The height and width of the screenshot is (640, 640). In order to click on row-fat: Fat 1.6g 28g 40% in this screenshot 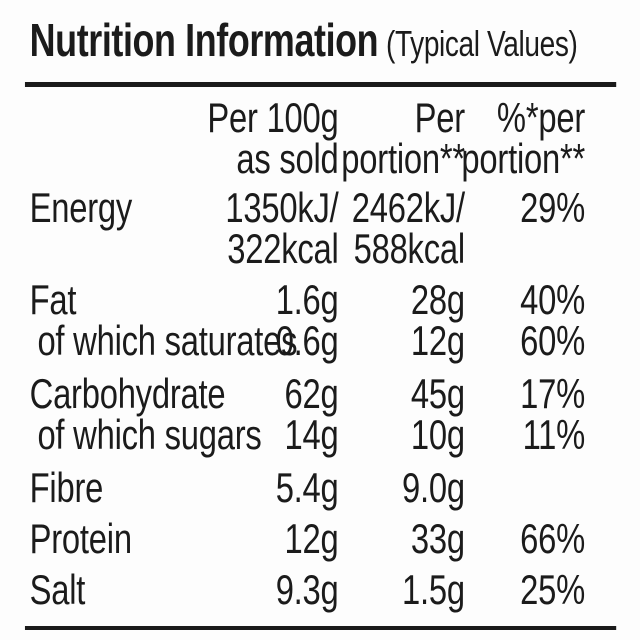, I will do `click(323, 299)`.